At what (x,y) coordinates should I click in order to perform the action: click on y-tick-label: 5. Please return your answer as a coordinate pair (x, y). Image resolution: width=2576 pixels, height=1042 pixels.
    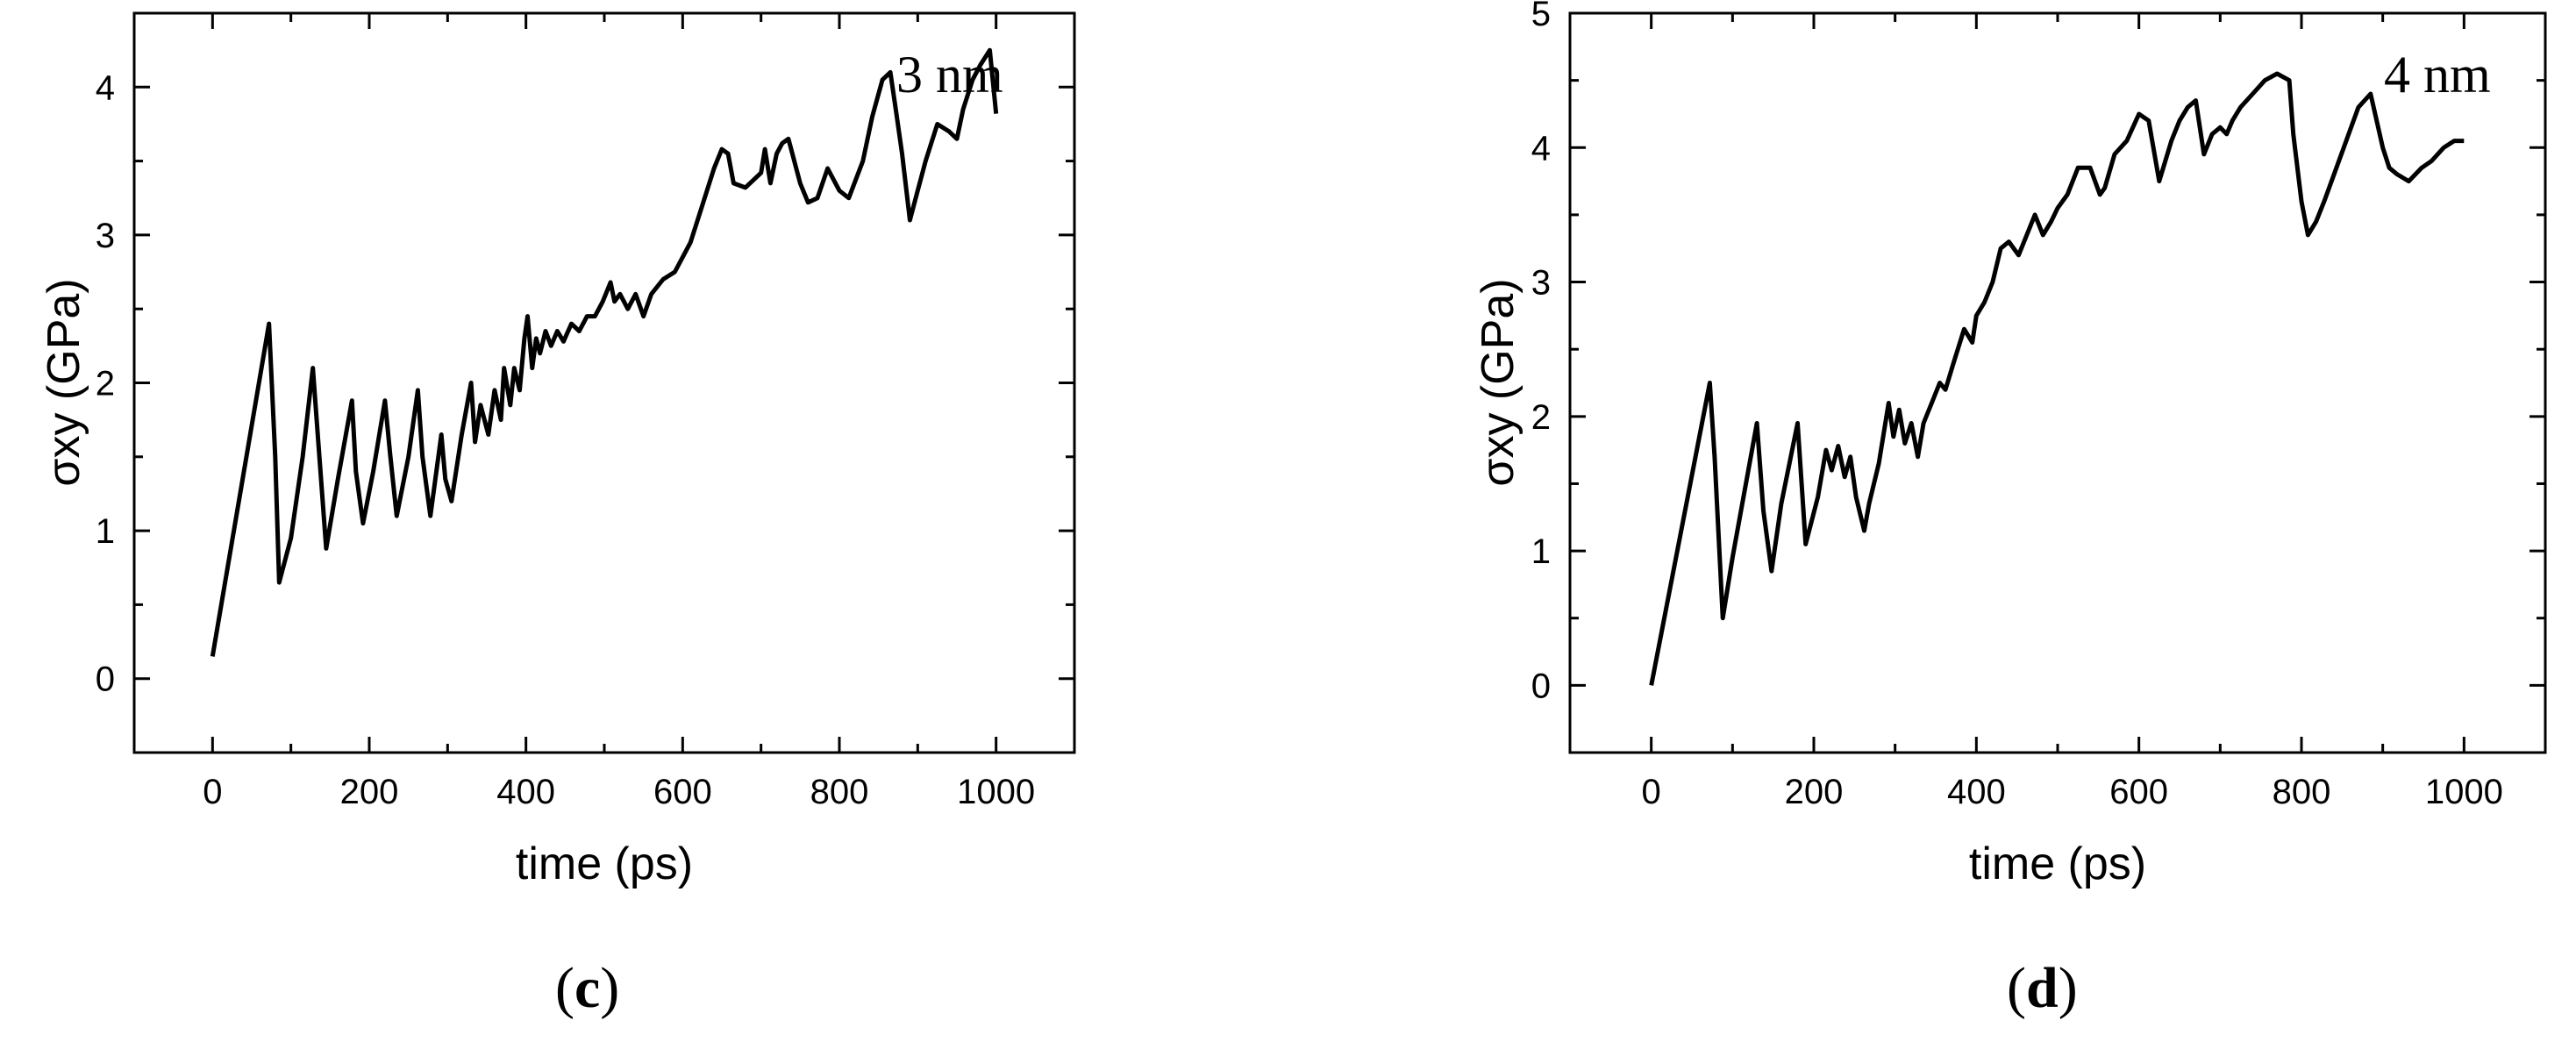
    Looking at the image, I should click on (1541, 16).